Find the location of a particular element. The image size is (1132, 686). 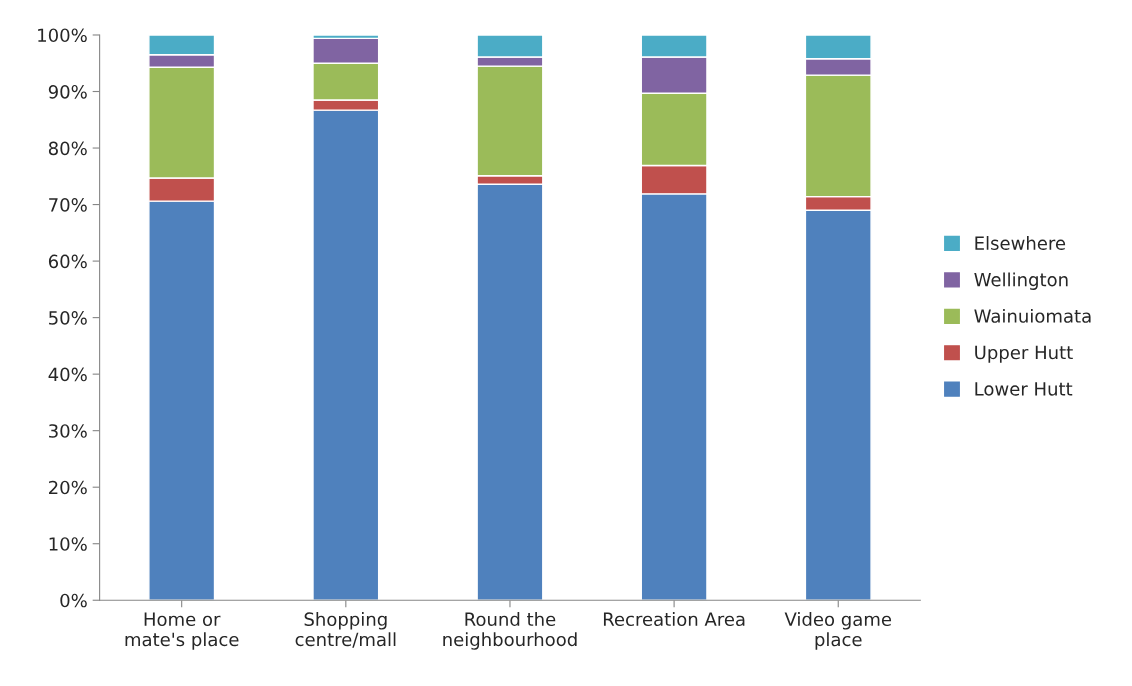

y-tick-label: 60% is located at coordinates (67, 261).